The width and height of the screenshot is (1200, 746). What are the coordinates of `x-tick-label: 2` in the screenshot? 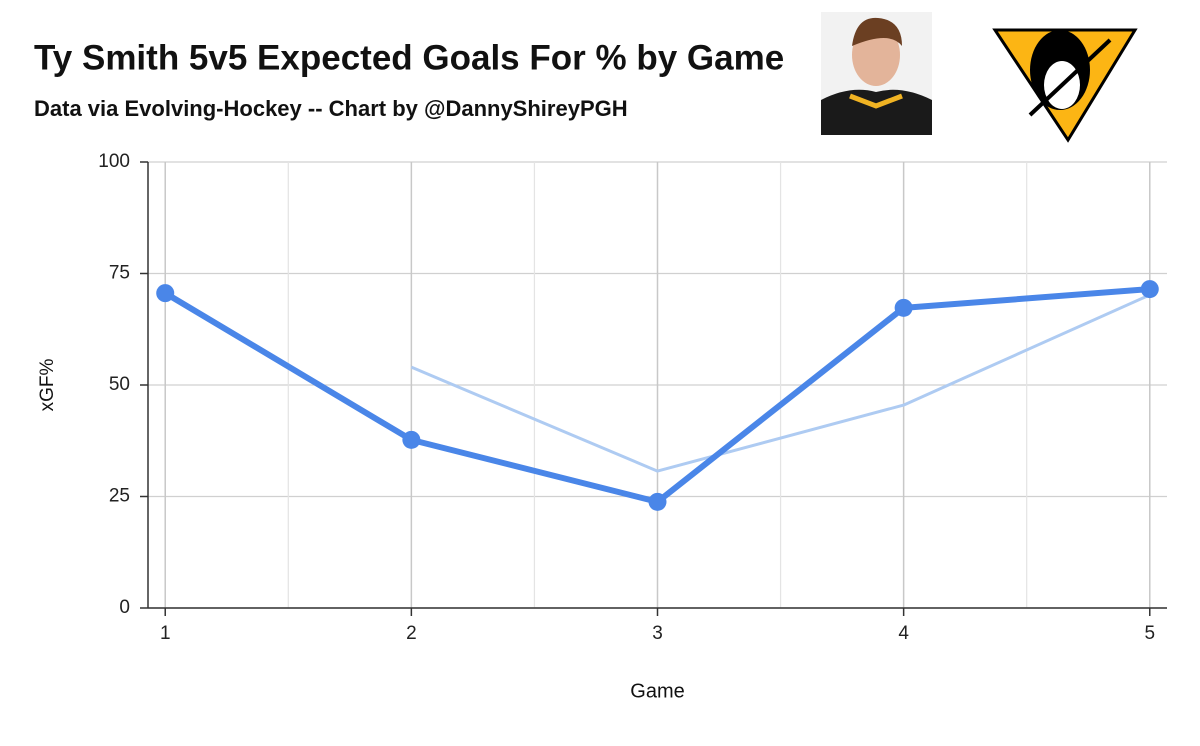 It's located at (411, 633).